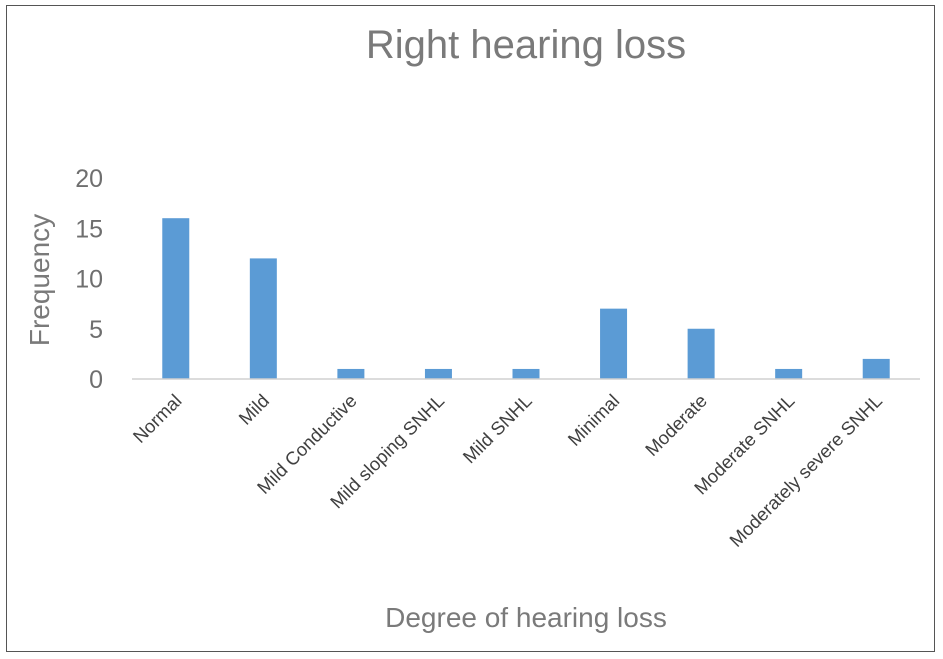  What do you see at coordinates (89, 229) in the screenshot?
I see `y-tick-label: 15` at bounding box center [89, 229].